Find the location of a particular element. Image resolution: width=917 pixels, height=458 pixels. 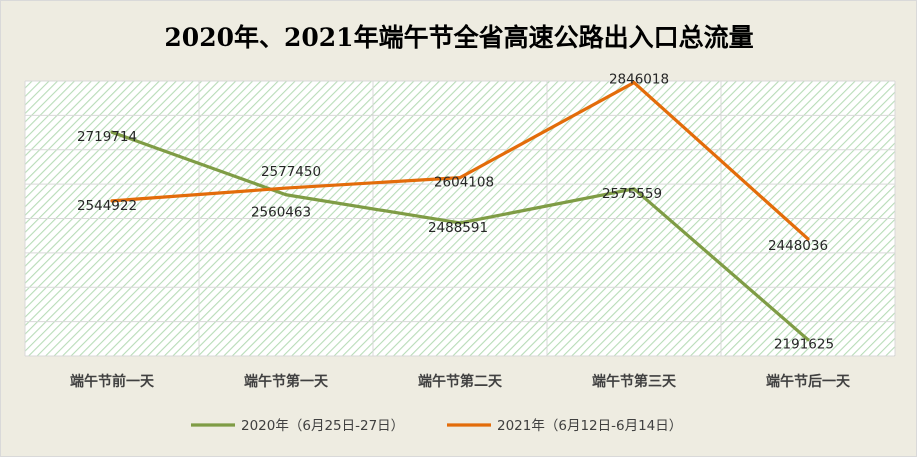

chart-title: 2020年、2021年端午节全省高速公路出入口总流量 is located at coordinates (458, 37).